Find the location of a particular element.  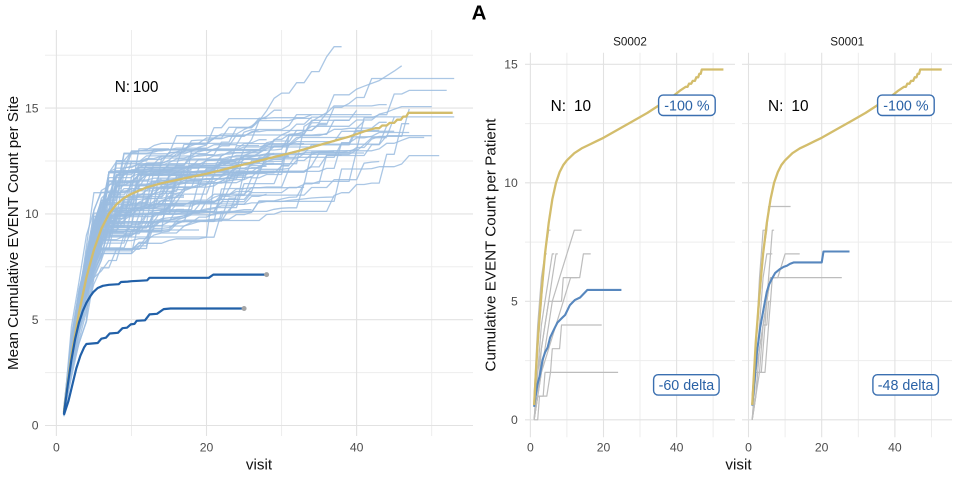

svg-text: 100 is located at coordinates (146, 87).